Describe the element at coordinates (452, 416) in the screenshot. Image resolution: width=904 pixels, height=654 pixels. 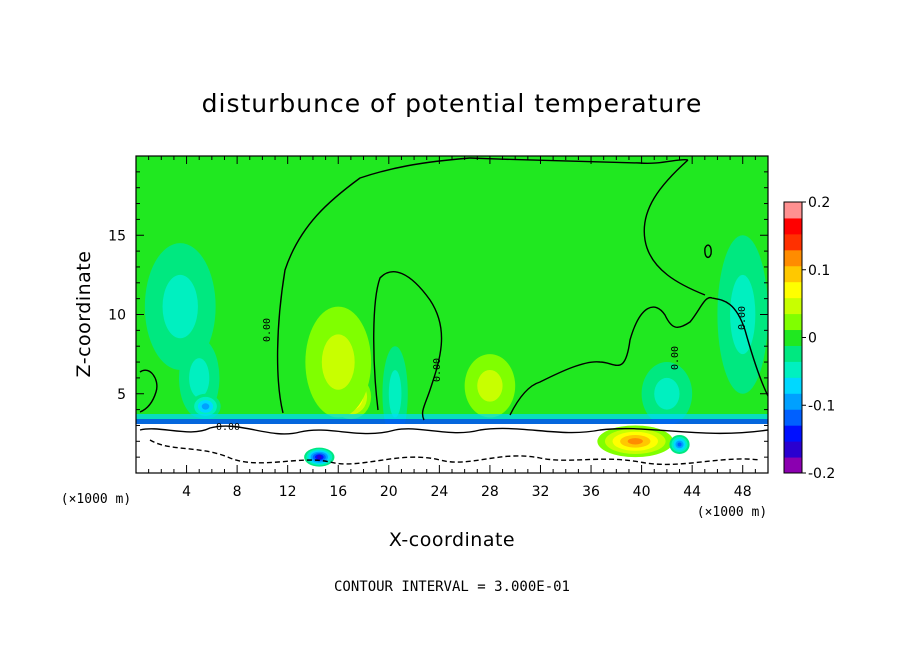
I see `surface-band-cyan` at that location.